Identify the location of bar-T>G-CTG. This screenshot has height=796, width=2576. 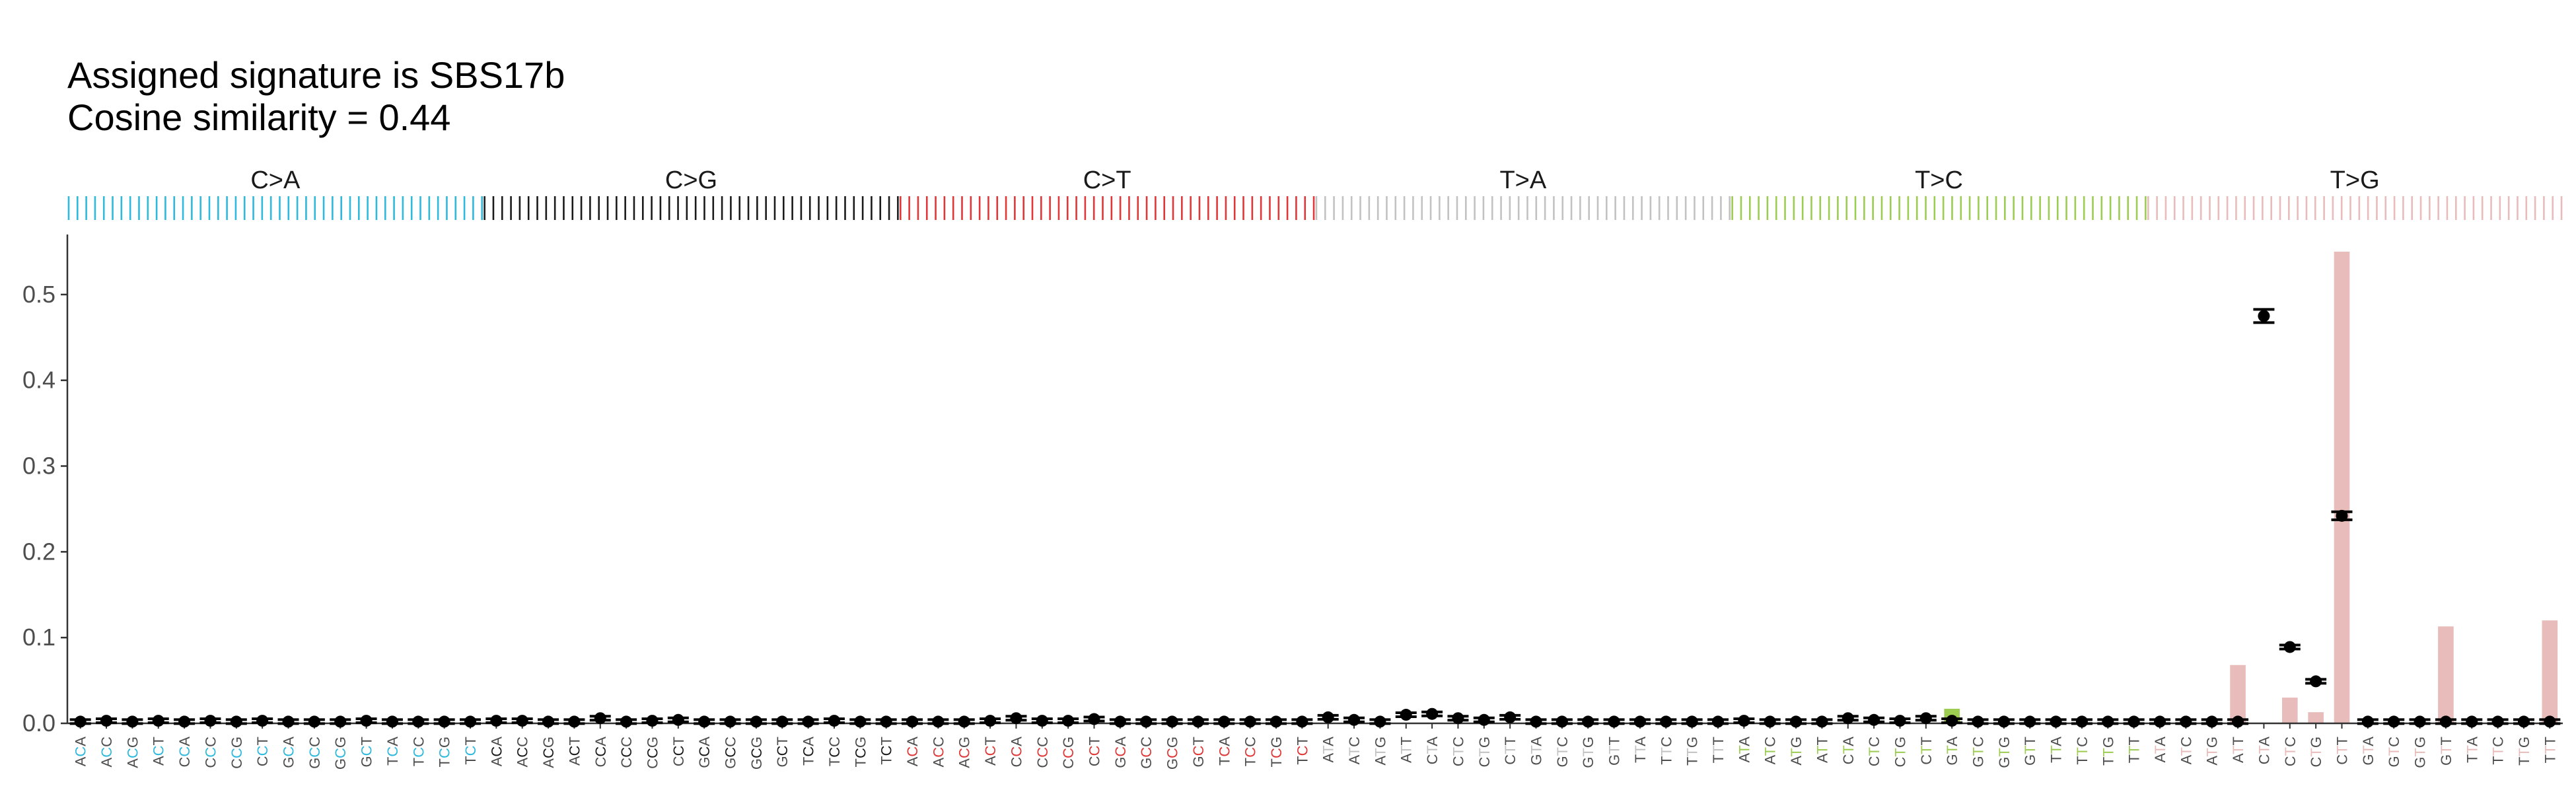
(2316, 717).